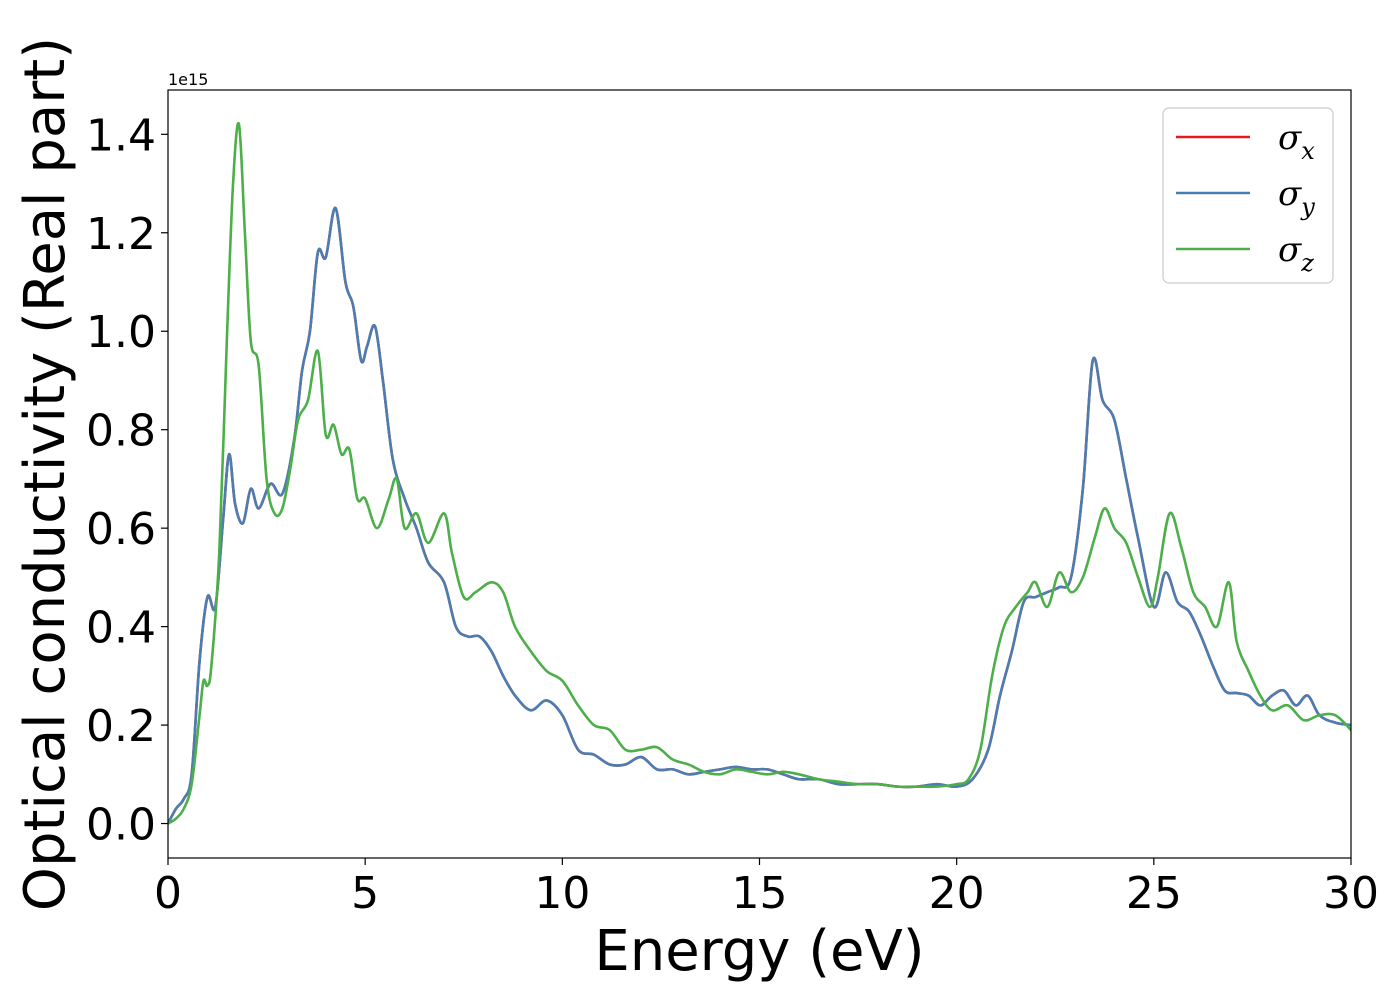 Image resolution: width=1400 pixels, height=1000 pixels. What do you see at coordinates (1307, 263) in the screenshot?
I see `legend-subscript: z` at bounding box center [1307, 263].